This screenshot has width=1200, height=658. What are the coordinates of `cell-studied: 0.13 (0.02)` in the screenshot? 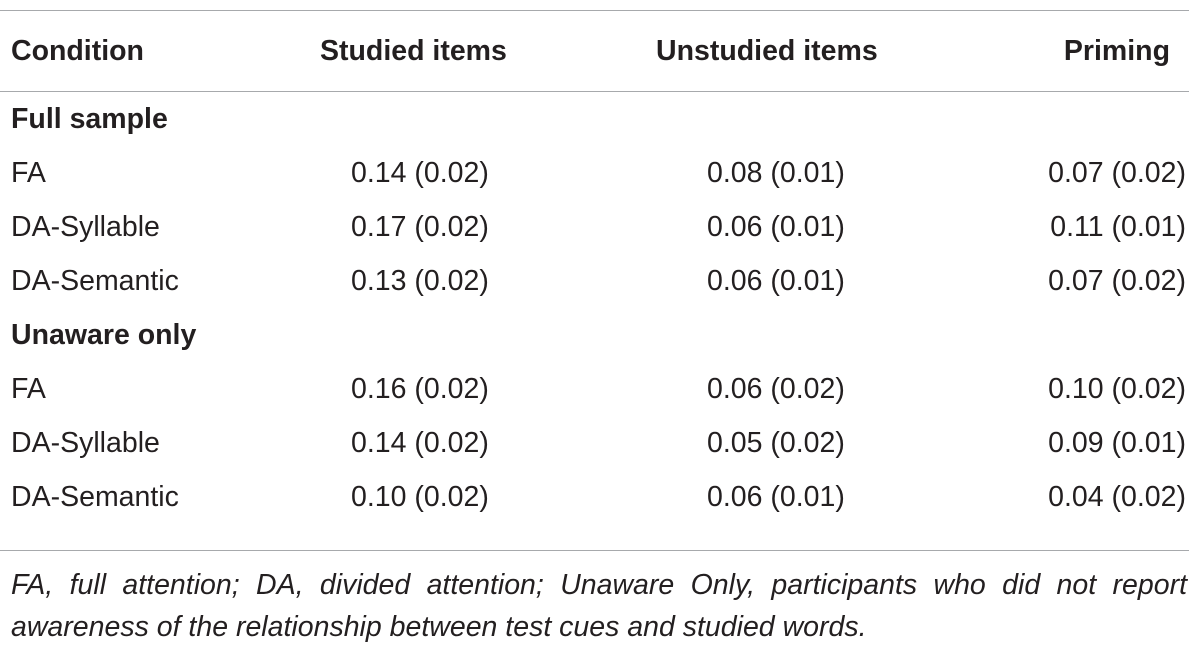 It's located at (420, 280).